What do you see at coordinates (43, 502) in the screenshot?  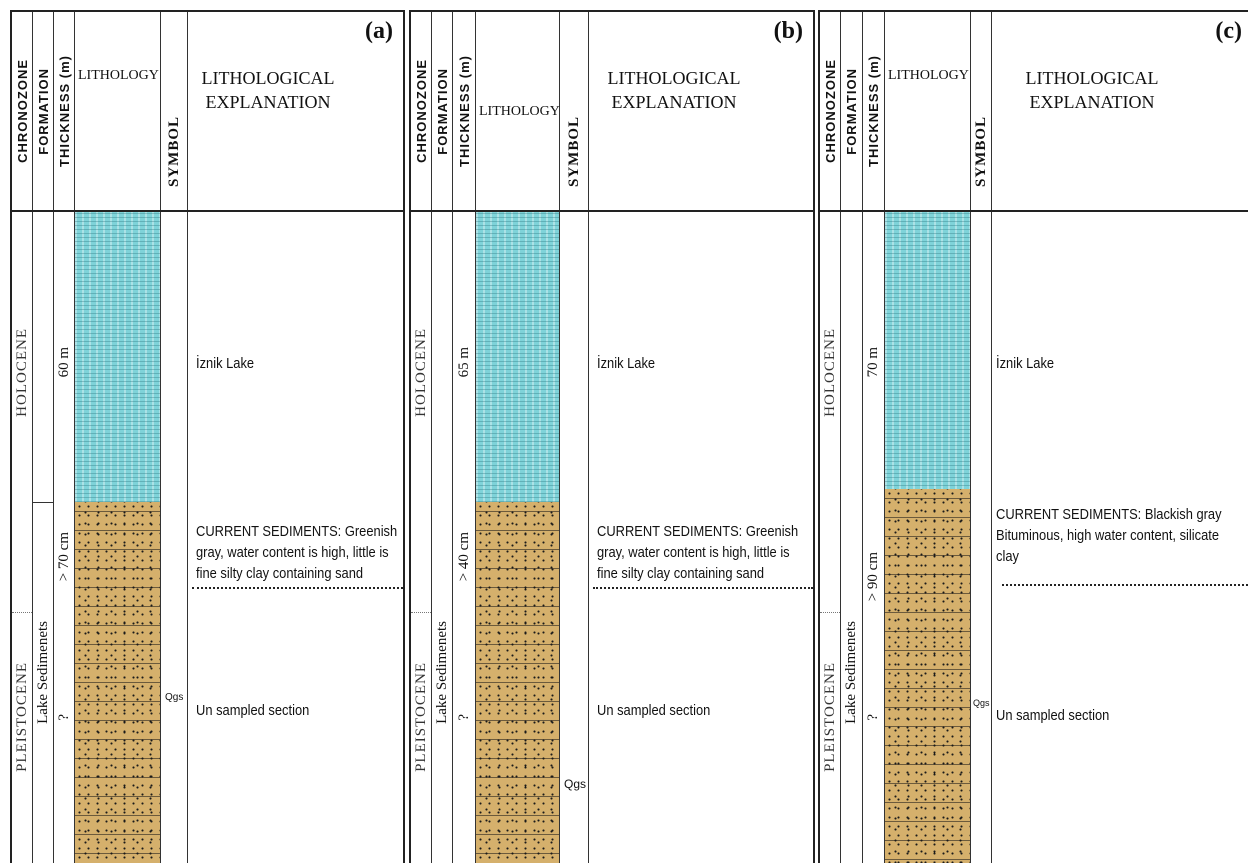 I see `formation-top-line` at bounding box center [43, 502].